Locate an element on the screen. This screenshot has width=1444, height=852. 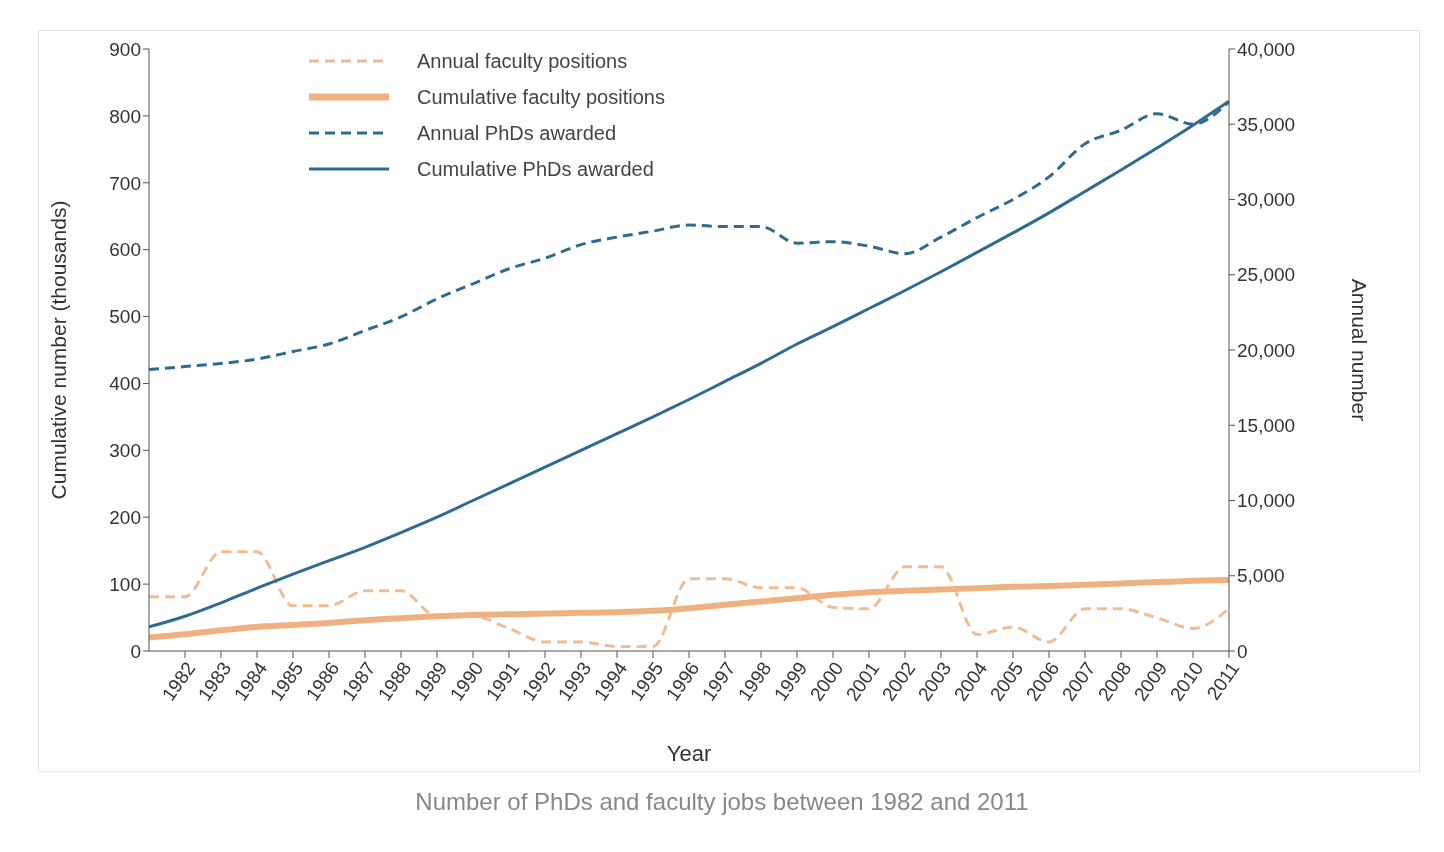
y2-tick-label: 0 is located at coordinates (1242, 651).